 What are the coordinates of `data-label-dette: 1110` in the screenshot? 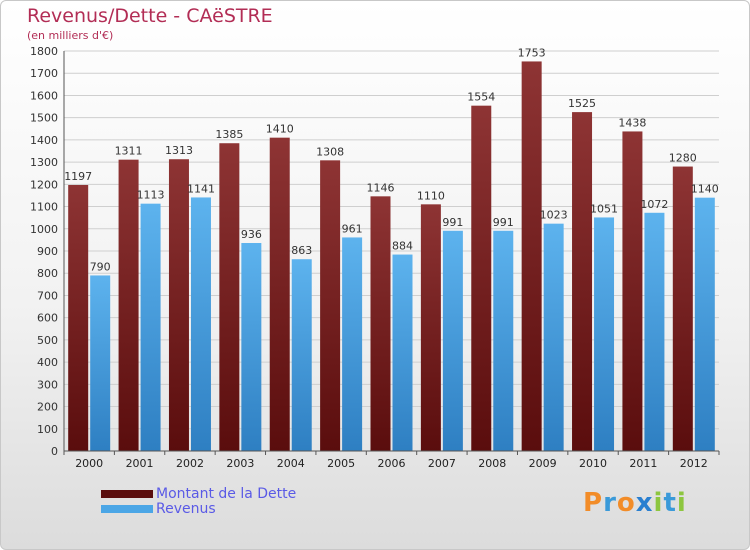 It's located at (431, 195).